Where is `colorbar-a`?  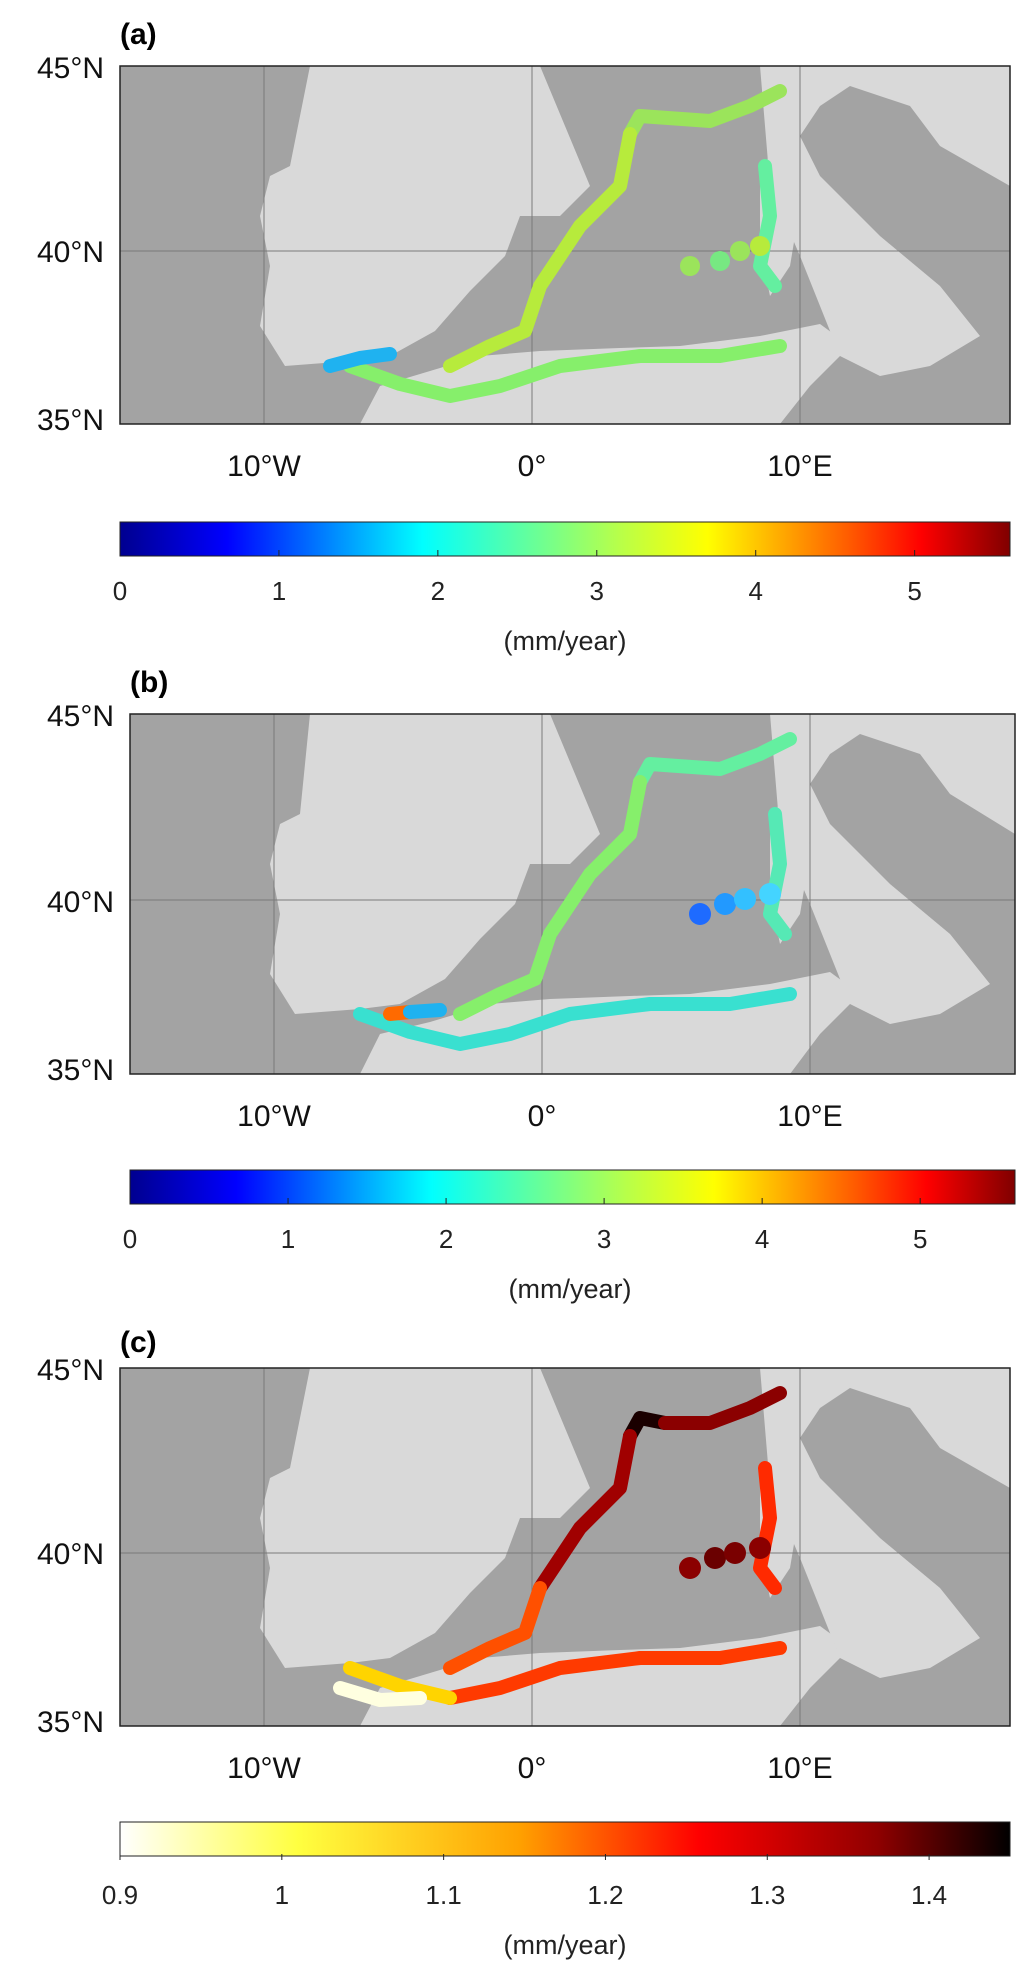 colorbar-a is located at coordinates (565, 539).